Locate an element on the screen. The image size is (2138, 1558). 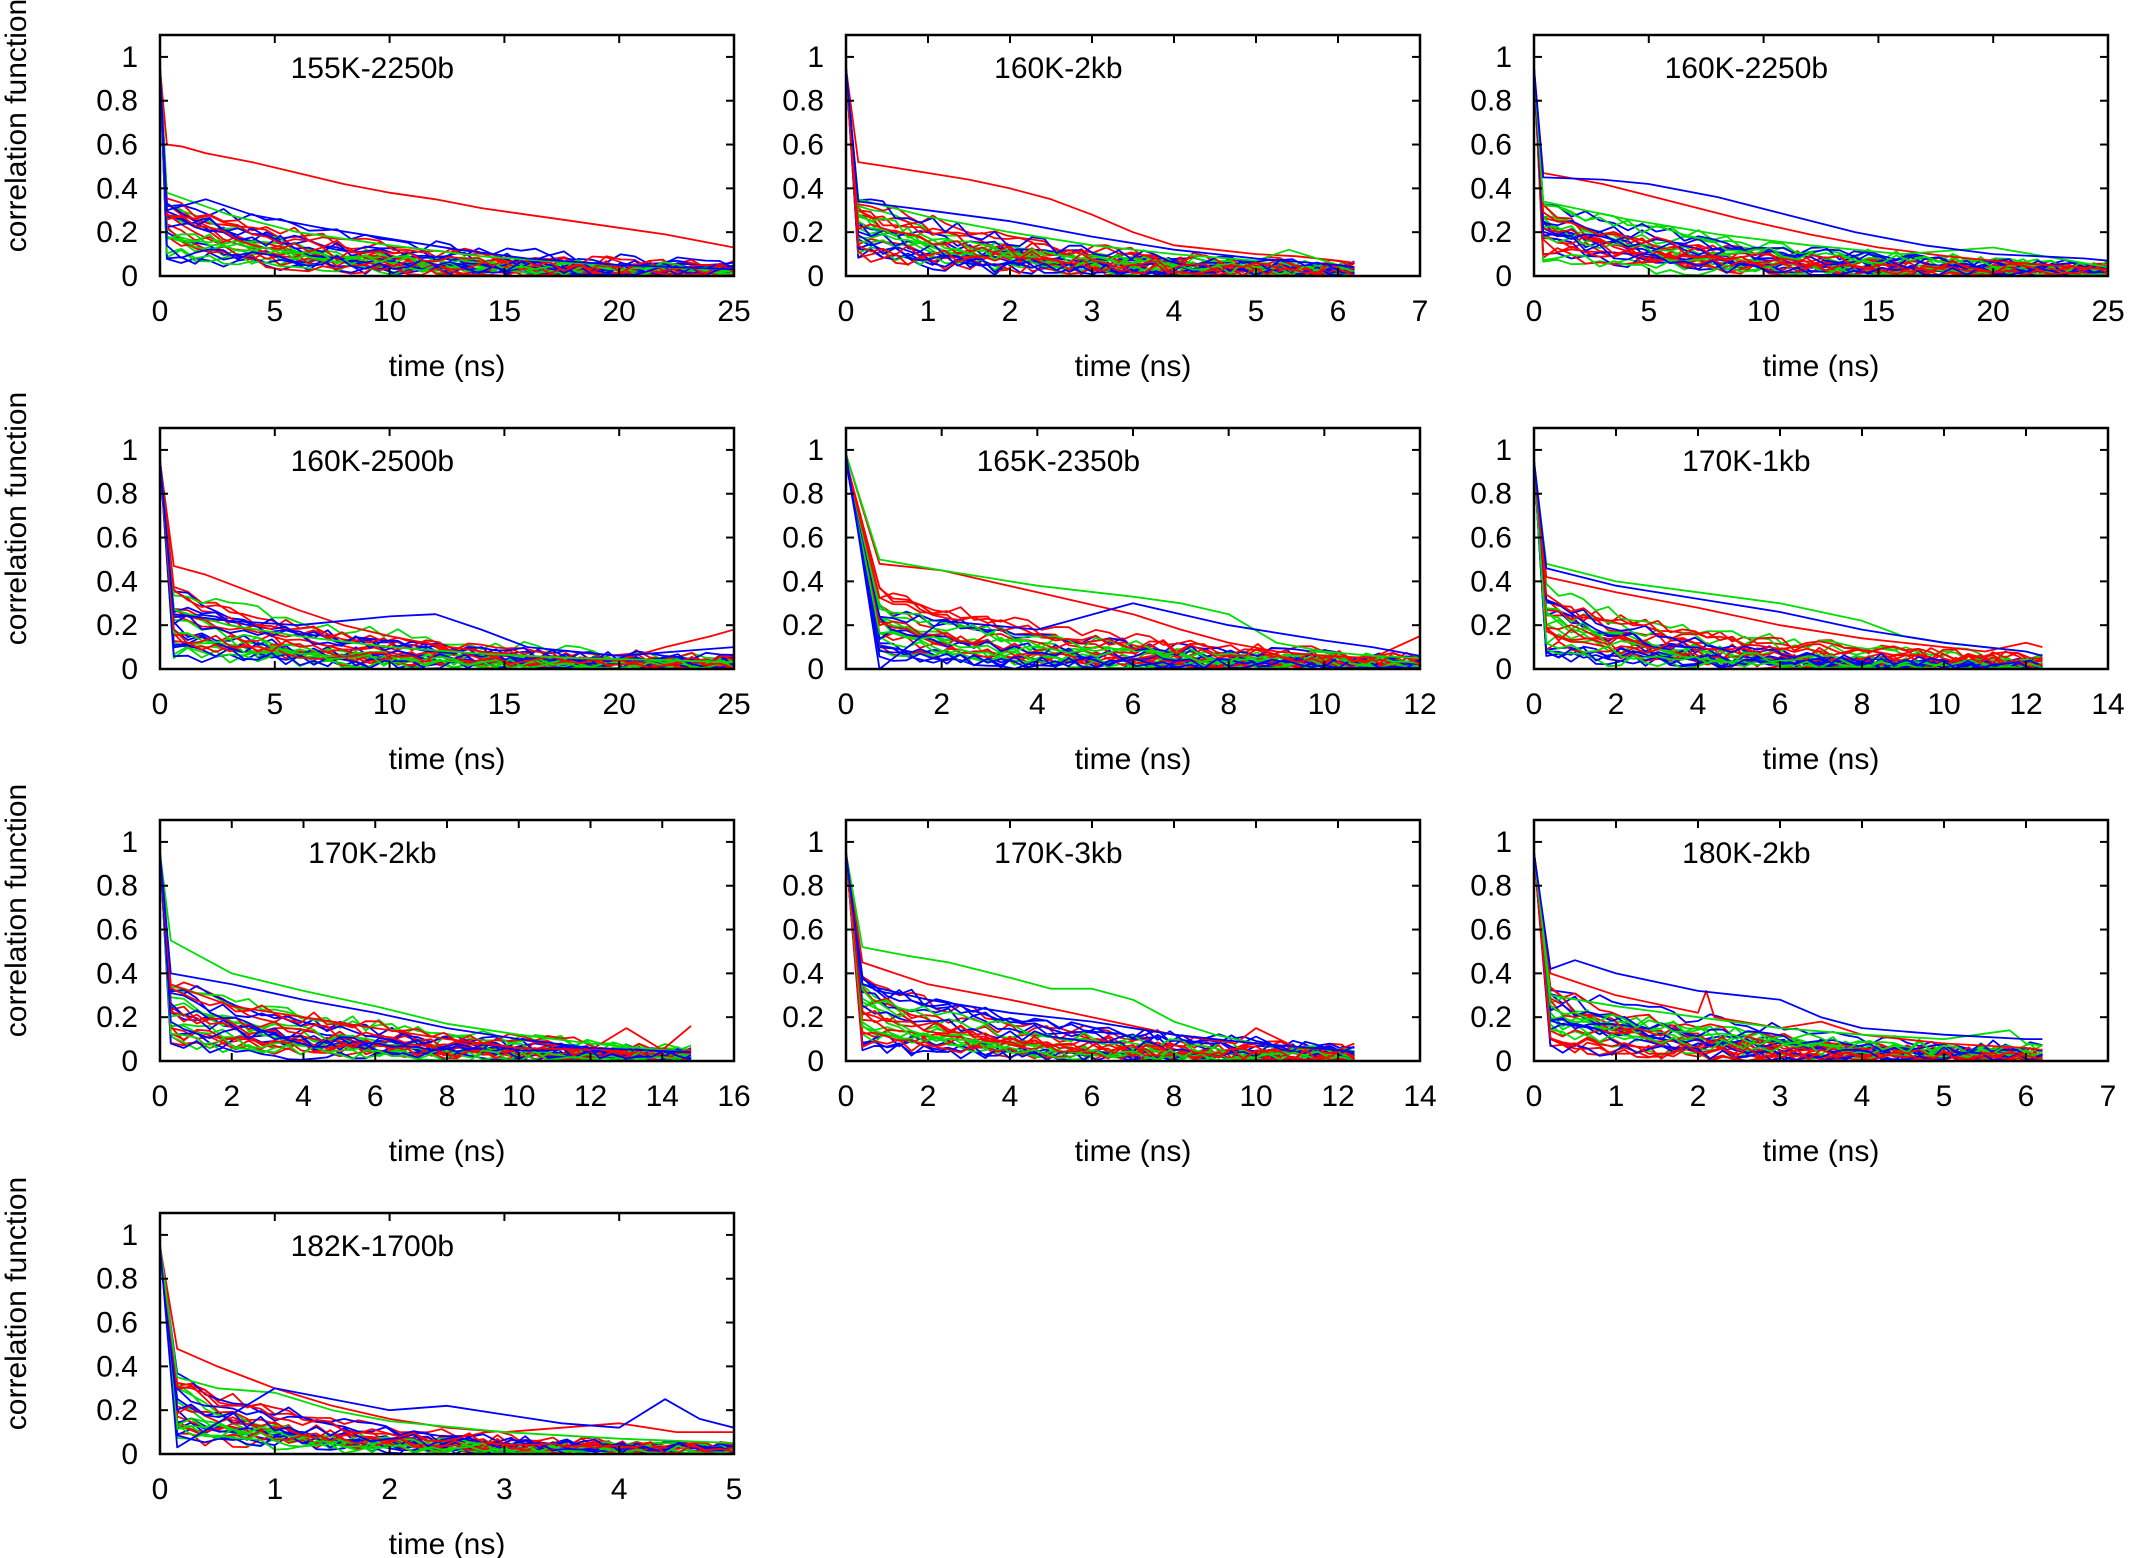
plot-frame is located at coordinates (1821, 940).